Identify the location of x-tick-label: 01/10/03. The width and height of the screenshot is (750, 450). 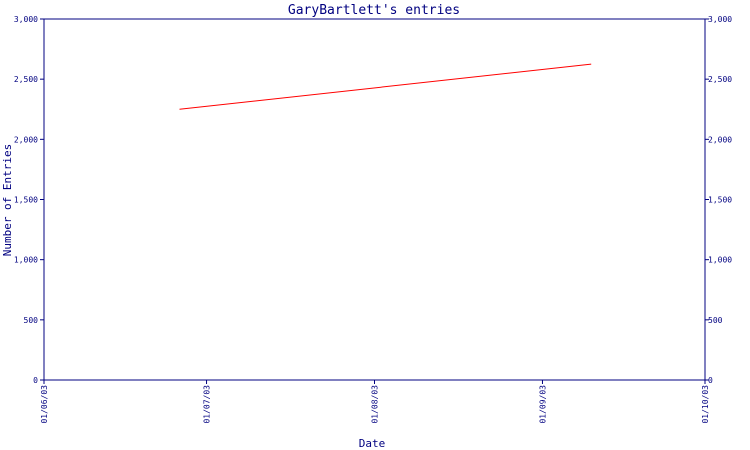
(705, 404).